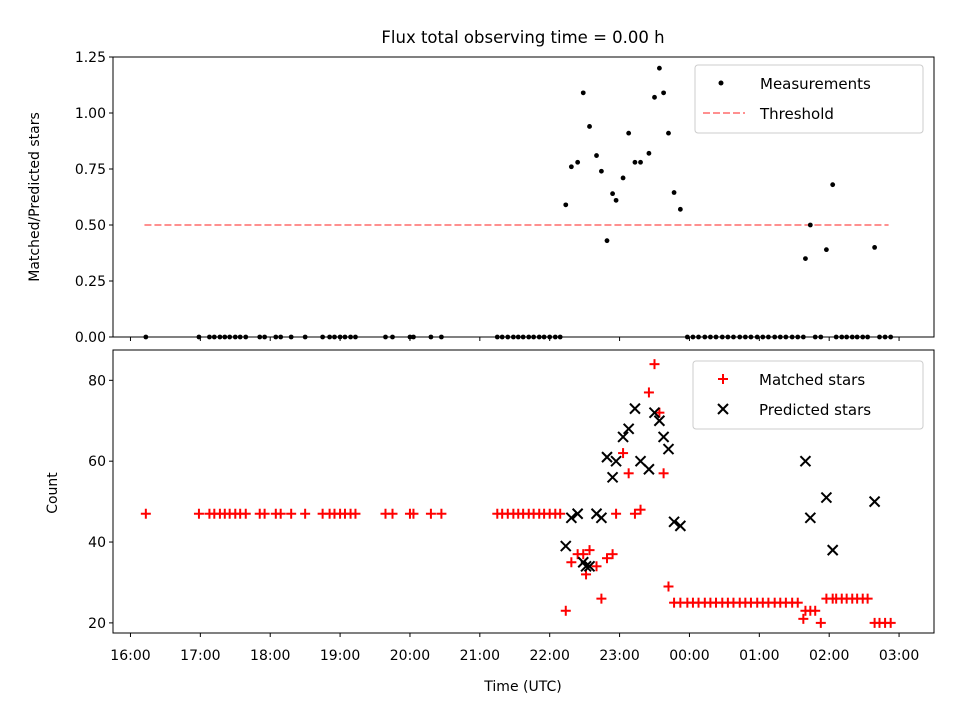 The width and height of the screenshot is (960, 720). What do you see at coordinates (723, 379) in the screenshot?
I see `legend-matched-marker` at bounding box center [723, 379].